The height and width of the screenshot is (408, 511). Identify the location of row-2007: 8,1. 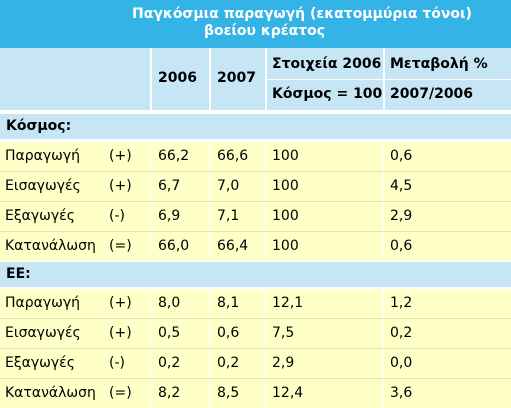
(228, 303).